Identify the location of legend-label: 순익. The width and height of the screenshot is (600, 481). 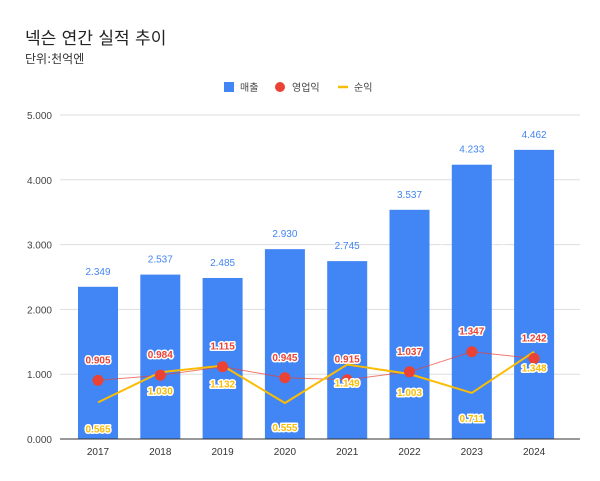
(363, 88).